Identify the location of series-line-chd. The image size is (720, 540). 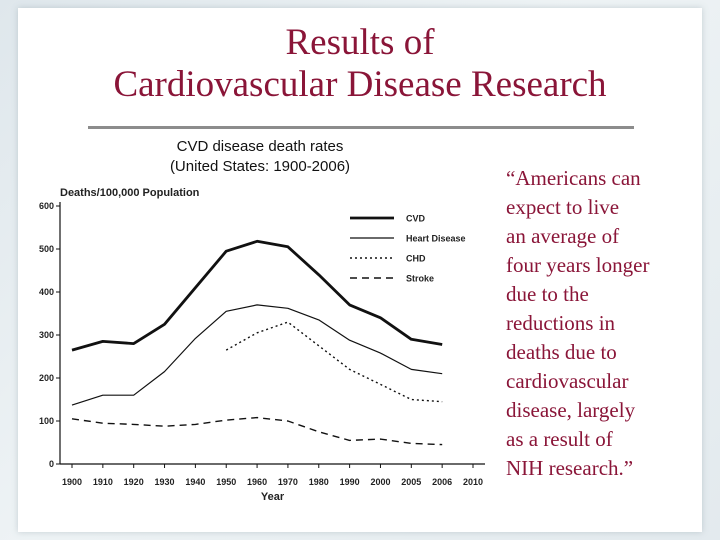
(334, 362).